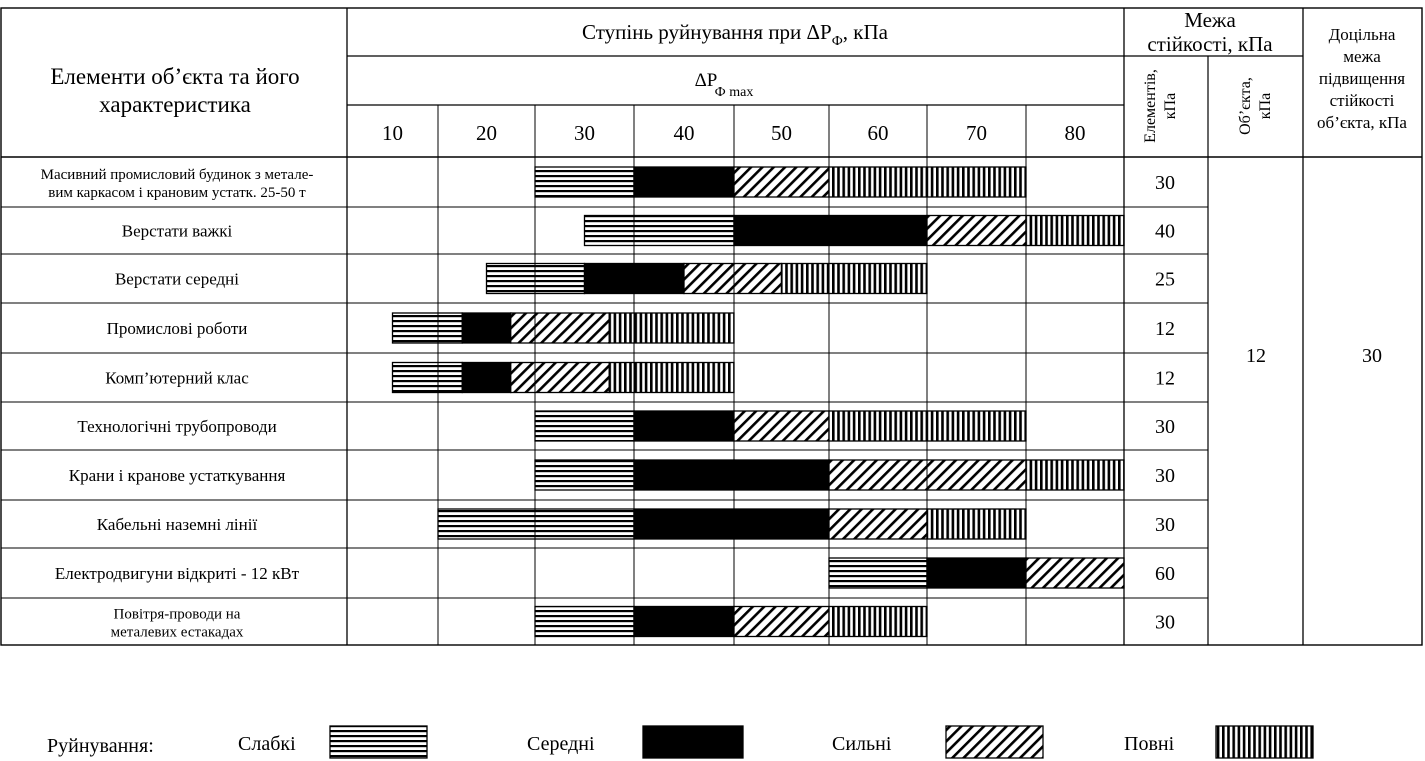 The width and height of the screenshot is (1425, 761). I want to click on row-limit-value: 60, so click(1165, 574).